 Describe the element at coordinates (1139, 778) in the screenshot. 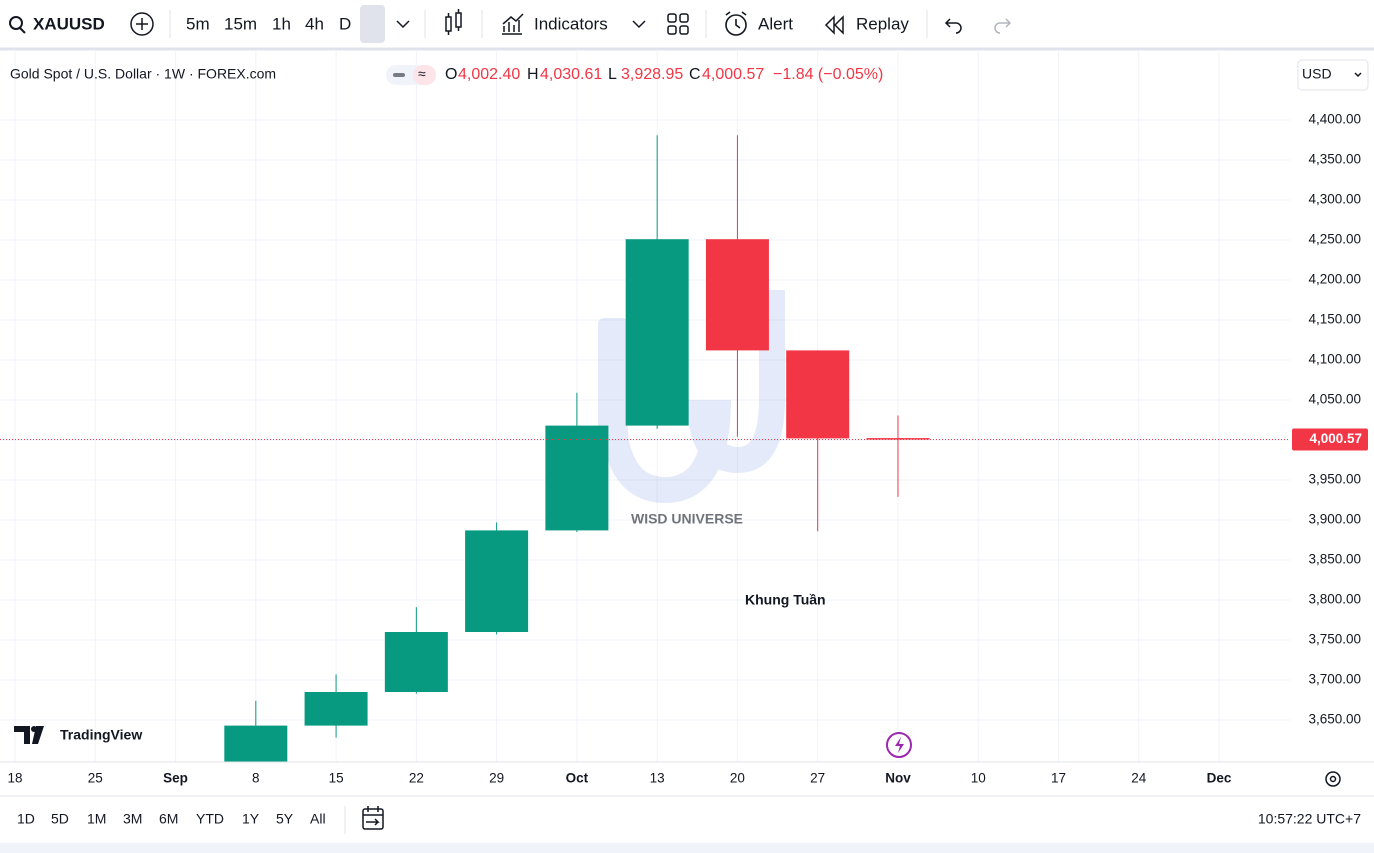

I see `x-tick-label: 24` at that location.